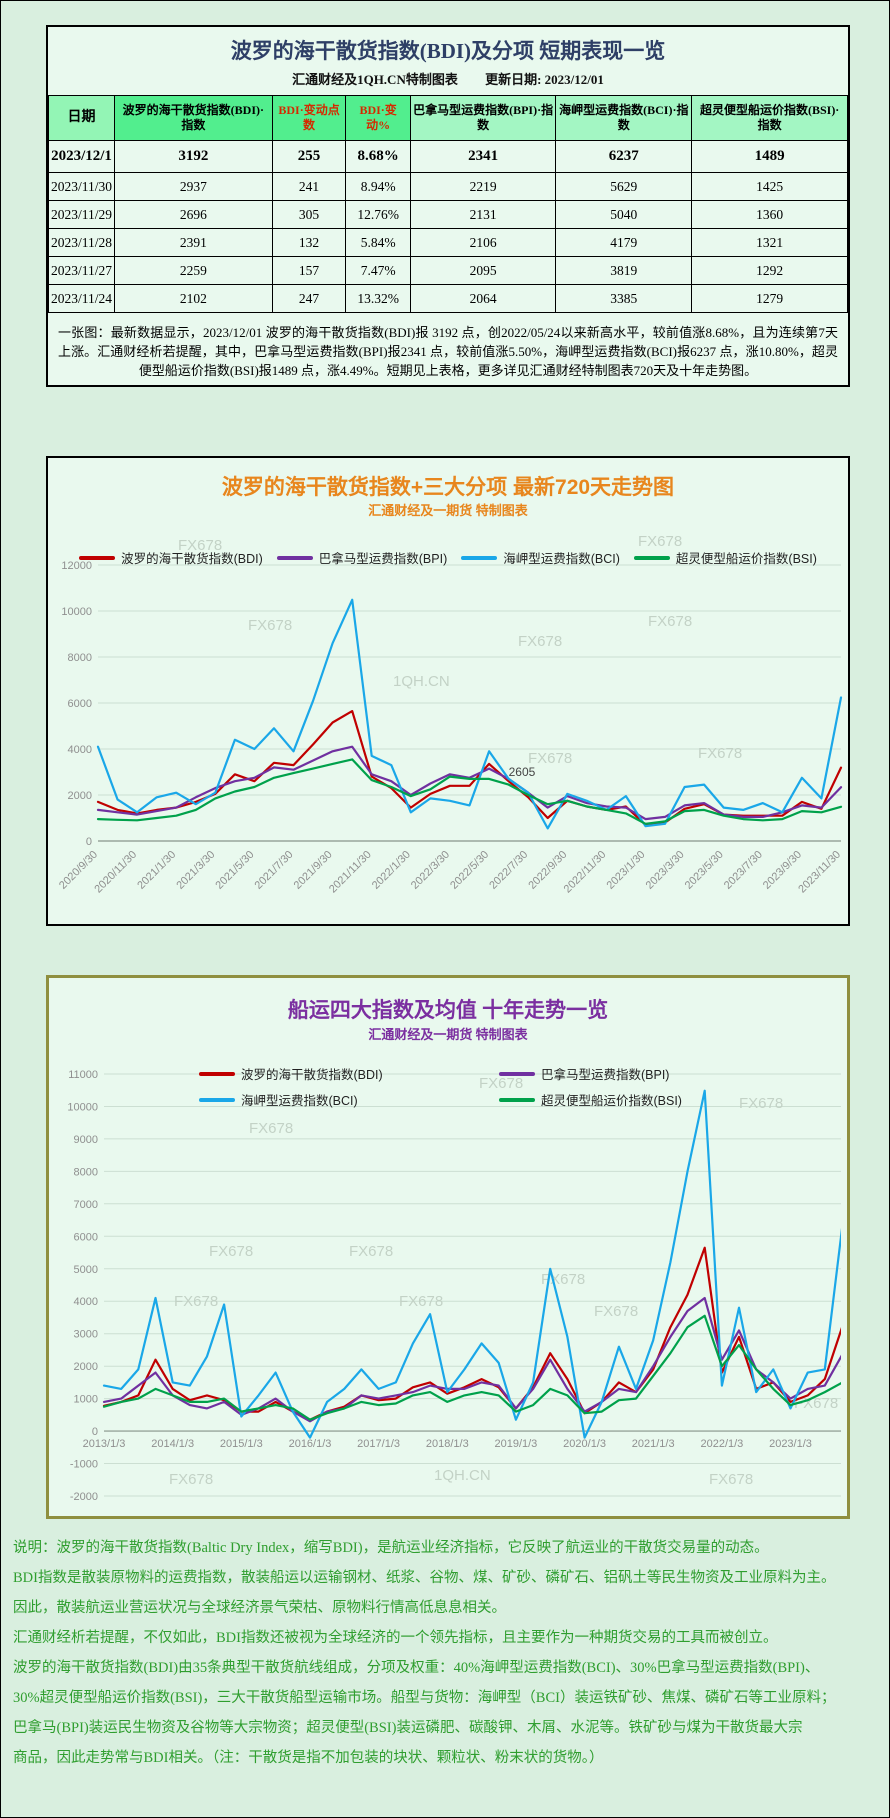 This screenshot has height=1818, width=890. What do you see at coordinates (80, 796) in the screenshot?
I see `svg-text: 2000` at bounding box center [80, 796].